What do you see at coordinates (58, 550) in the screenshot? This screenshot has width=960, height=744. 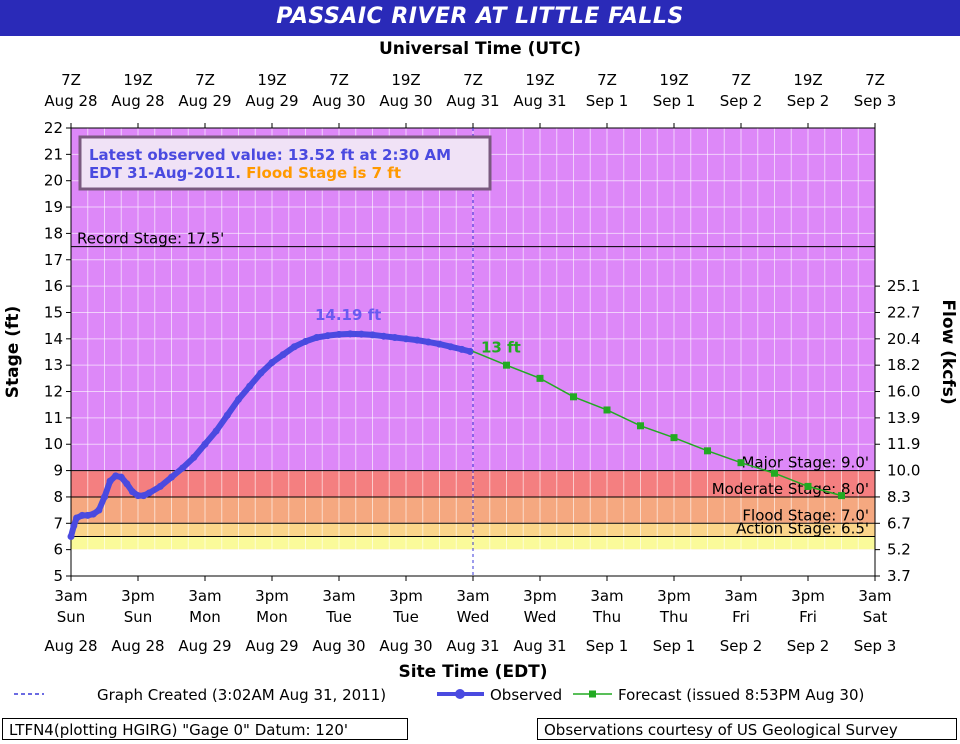 I see `y-tick-label: 6` at bounding box center [58, 550].